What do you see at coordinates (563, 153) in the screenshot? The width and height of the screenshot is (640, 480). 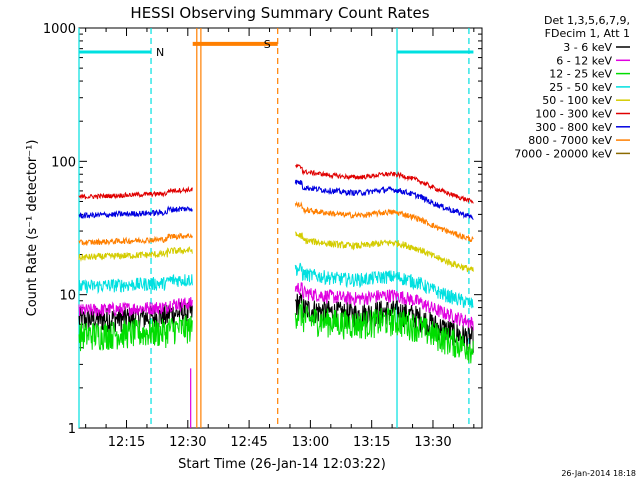 I see `legend-entry-label: 7000 - 20000 keV` at bounding box center [563, 153].